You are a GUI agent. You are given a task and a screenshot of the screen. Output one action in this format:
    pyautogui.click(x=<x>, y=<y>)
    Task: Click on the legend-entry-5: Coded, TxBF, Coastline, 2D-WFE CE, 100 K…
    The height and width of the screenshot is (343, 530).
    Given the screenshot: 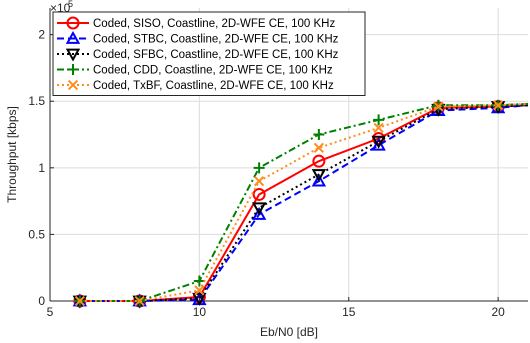 What is the action you would take?
    pyautogui.click(x=195, y=85)
    